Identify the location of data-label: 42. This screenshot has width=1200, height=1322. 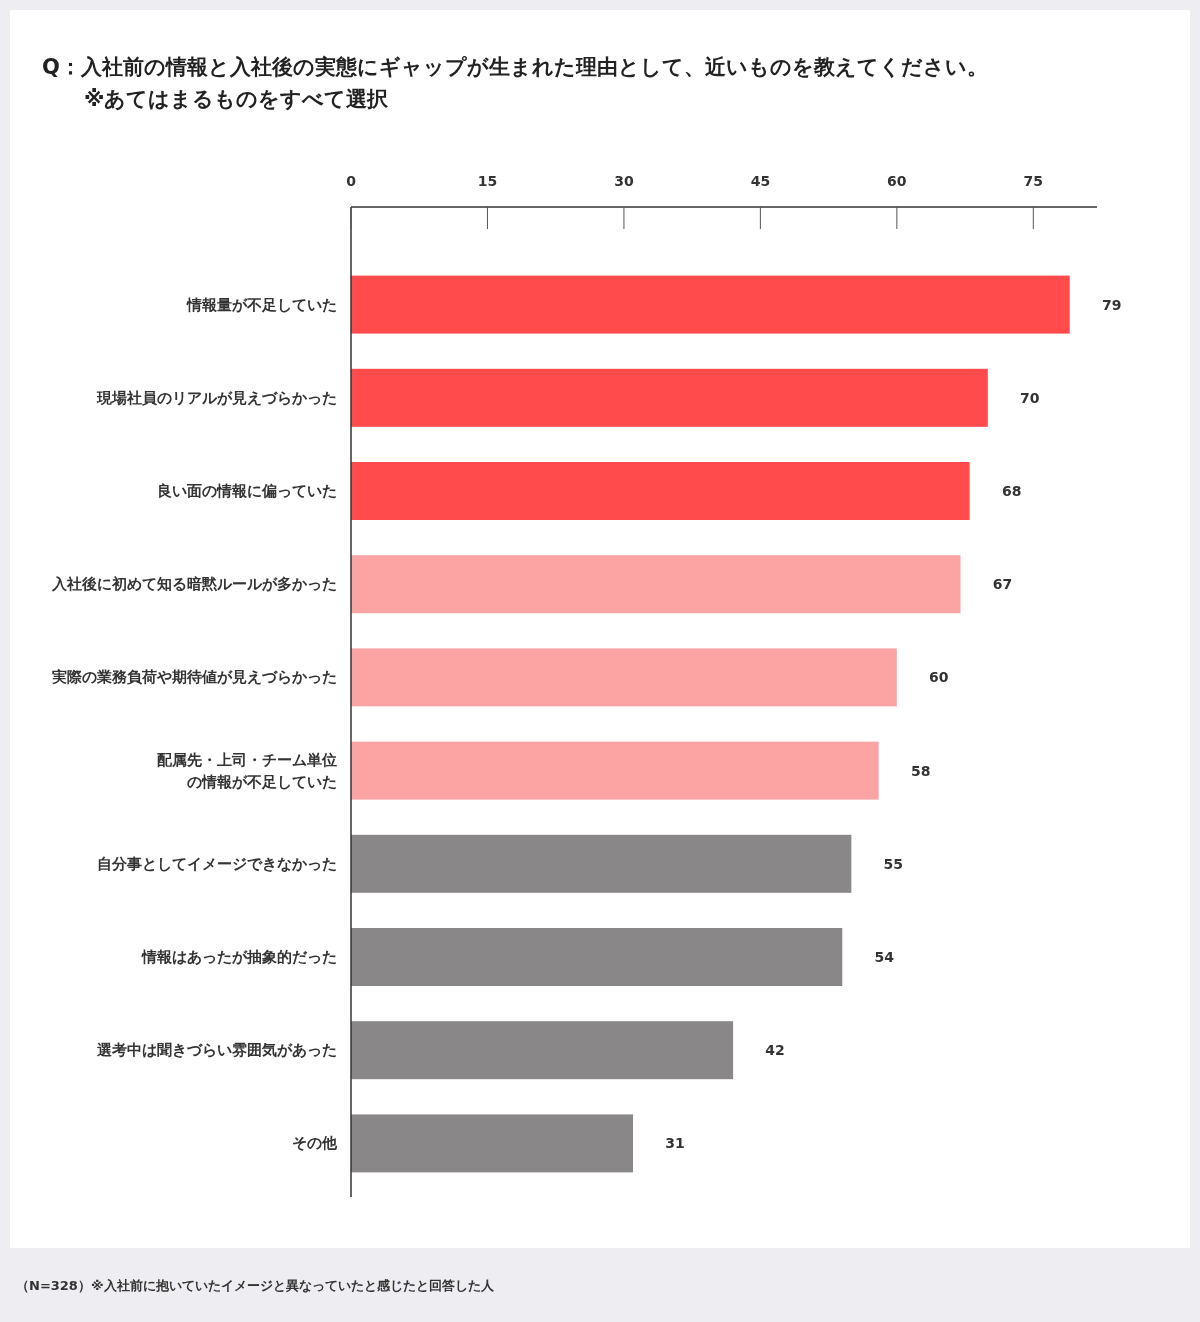
(775, 1050).